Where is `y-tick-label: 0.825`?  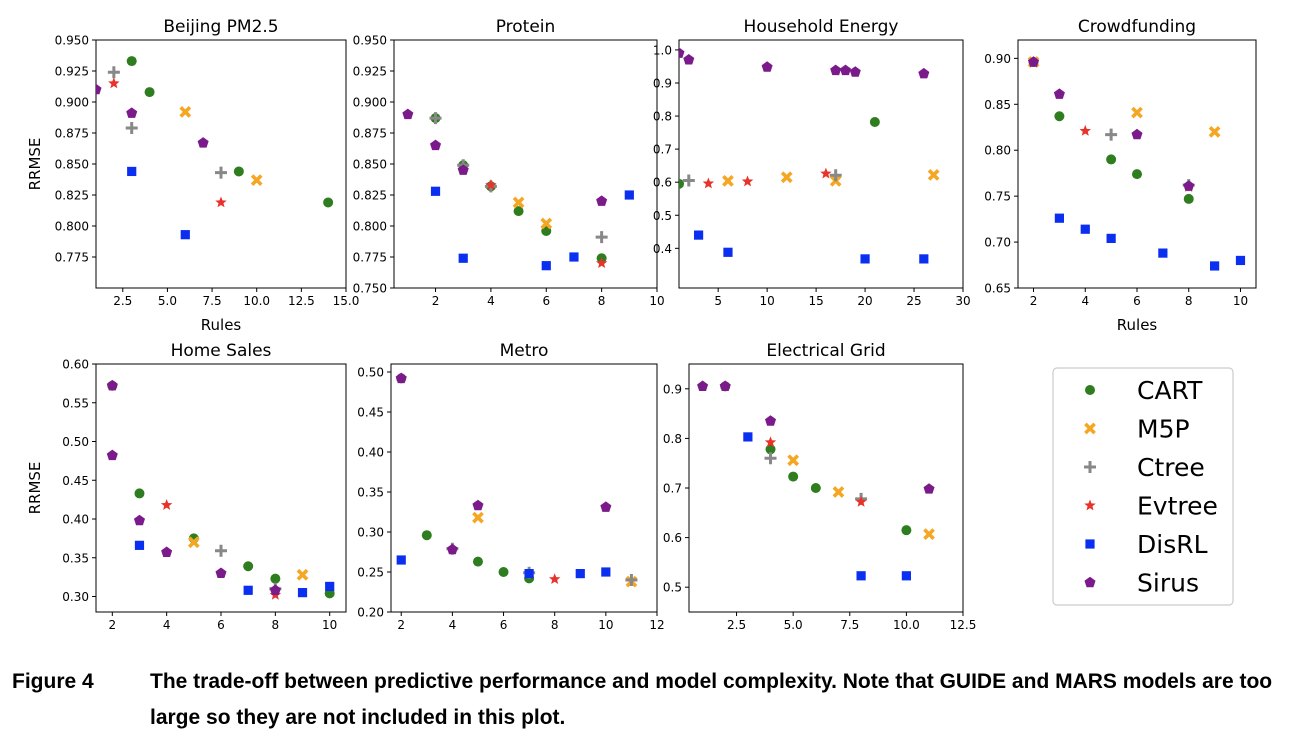 y-tick-label: 0.825 is located at coordinates (72, 196).